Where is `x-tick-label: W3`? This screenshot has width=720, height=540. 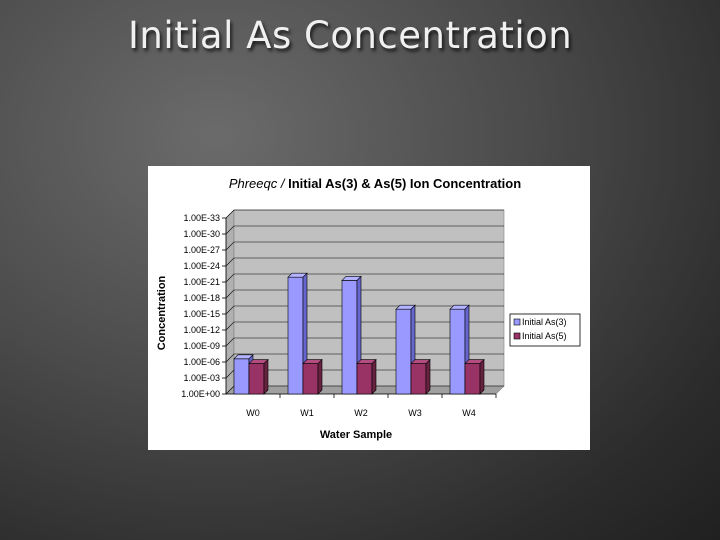 x-tick-label: W3 is located at coordinates (415, 413).